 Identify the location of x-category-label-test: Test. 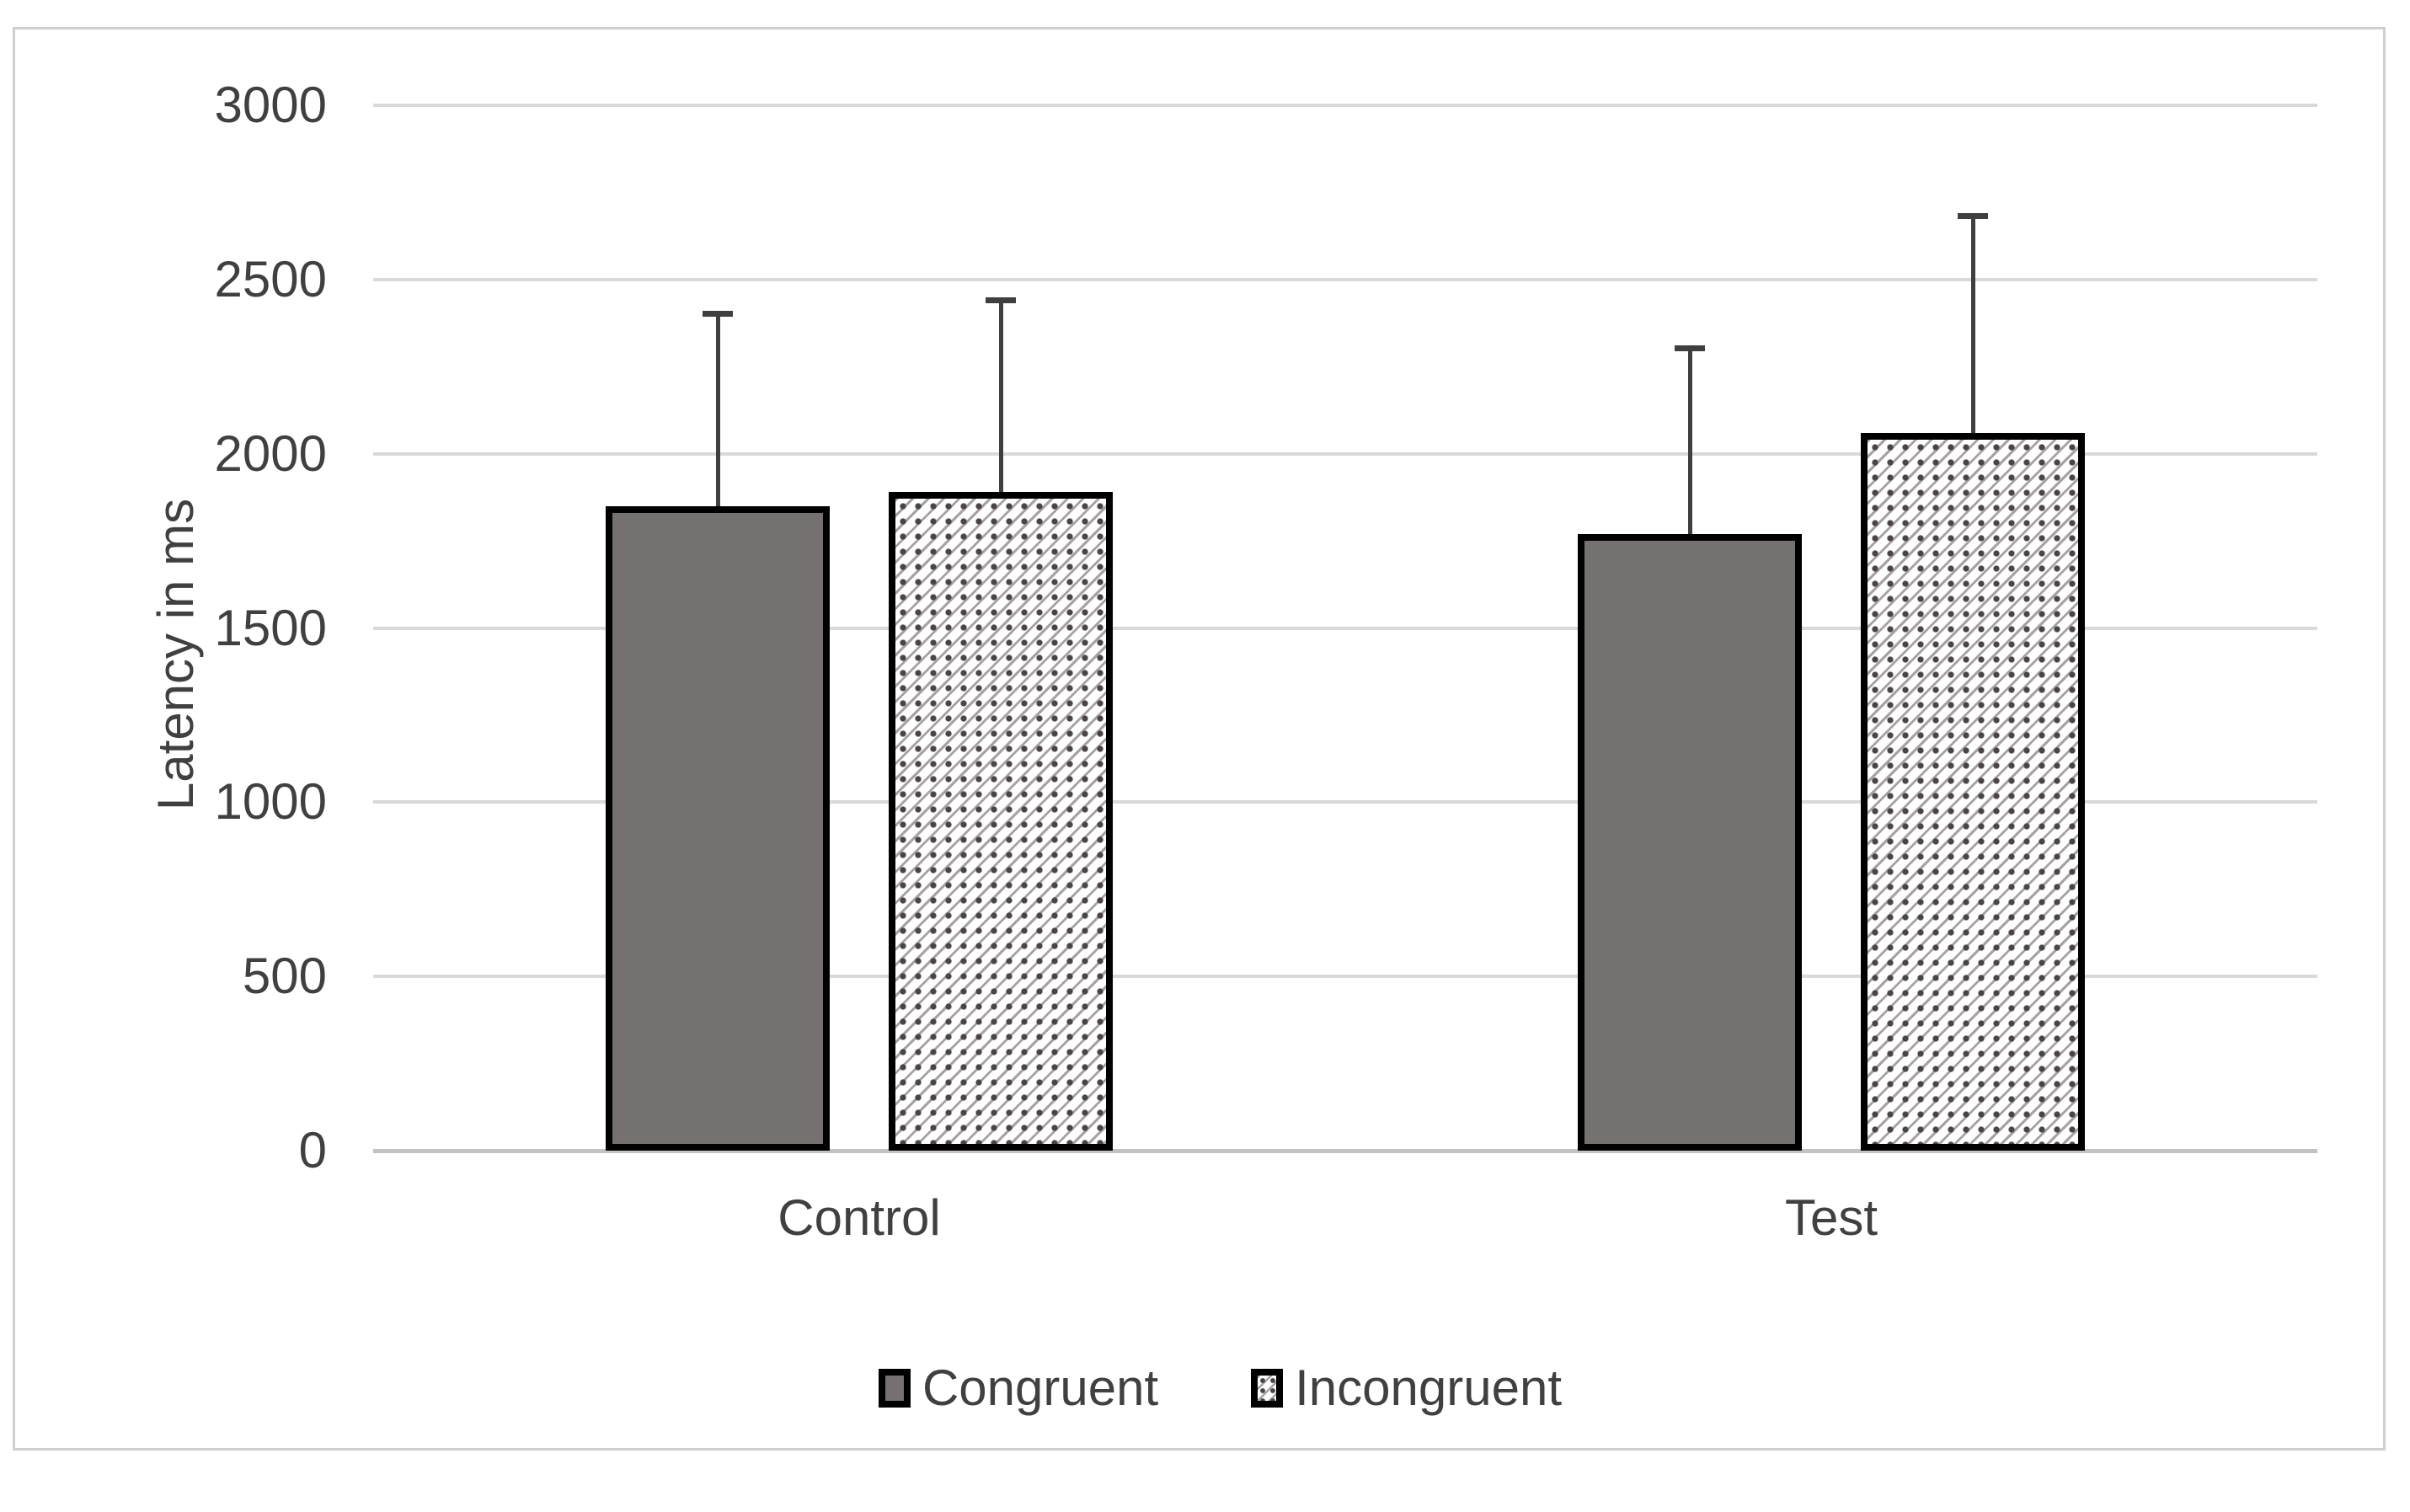
(1831, 1217).